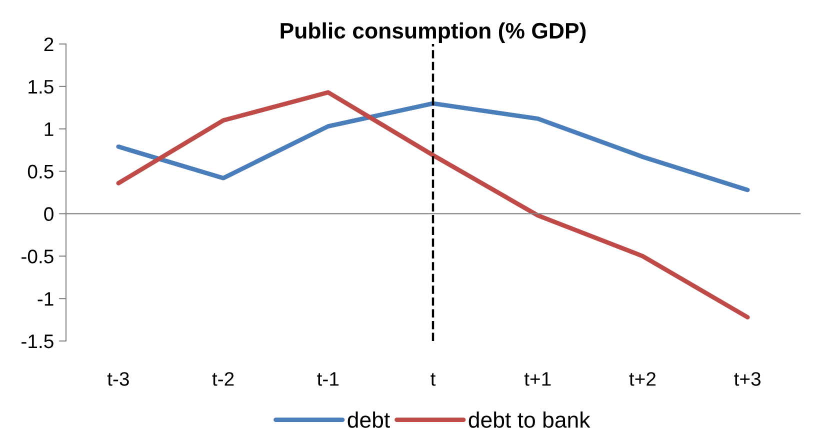 The height and width of the screenshot is (432, 817). What do you see at coordinates (41, 87) in the screenshot?
I see `y-tick-label: 1.5` at bounding box center [41, 87].